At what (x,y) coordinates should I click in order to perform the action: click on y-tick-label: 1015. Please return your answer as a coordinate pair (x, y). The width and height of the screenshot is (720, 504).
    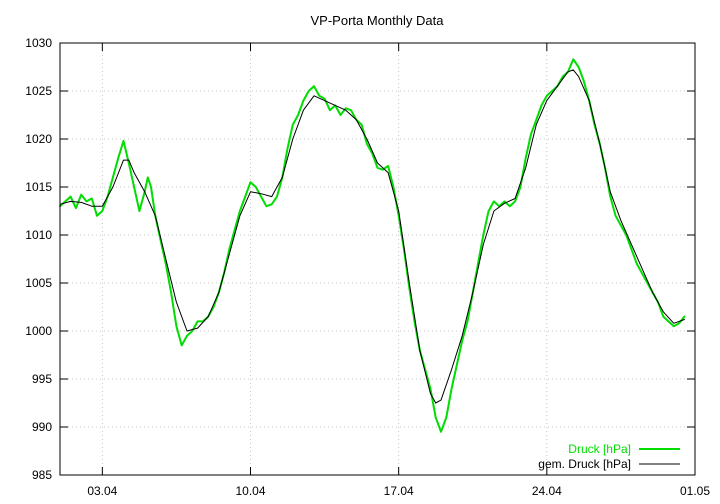
    Looking at the image, I should click on (38, 187).